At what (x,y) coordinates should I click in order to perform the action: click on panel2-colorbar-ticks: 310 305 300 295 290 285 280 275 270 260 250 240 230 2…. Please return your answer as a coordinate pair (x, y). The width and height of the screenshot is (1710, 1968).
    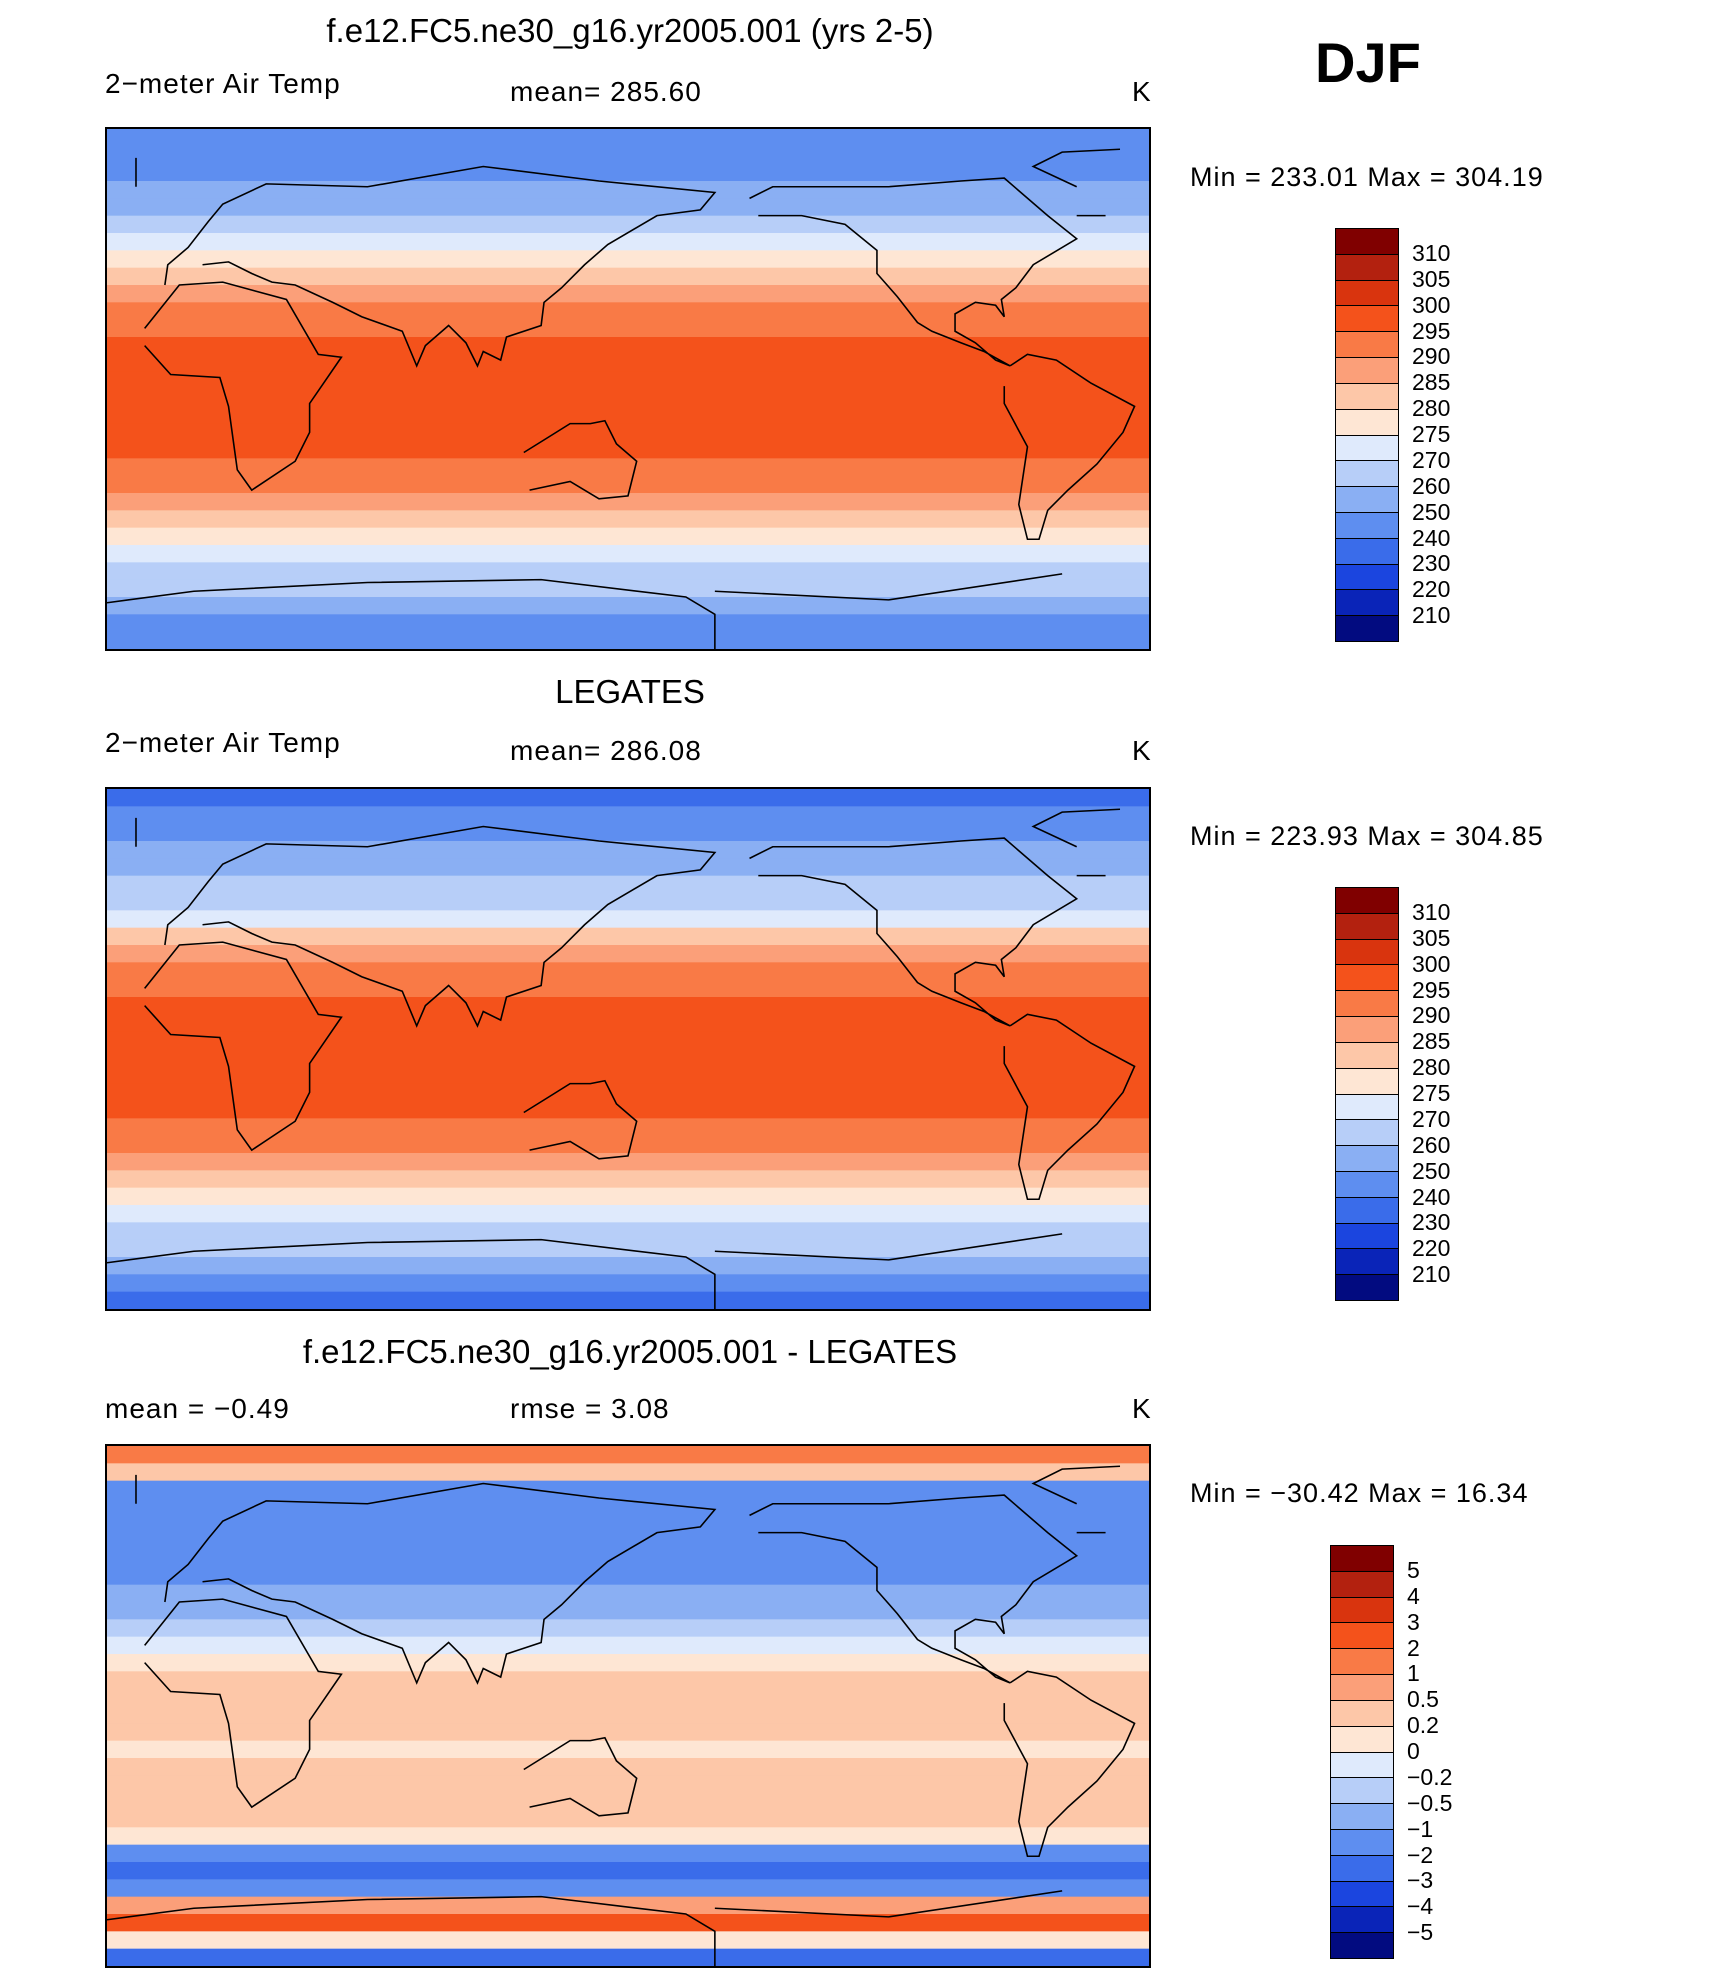
    Looking at the image, I should click on (1457, 1094).